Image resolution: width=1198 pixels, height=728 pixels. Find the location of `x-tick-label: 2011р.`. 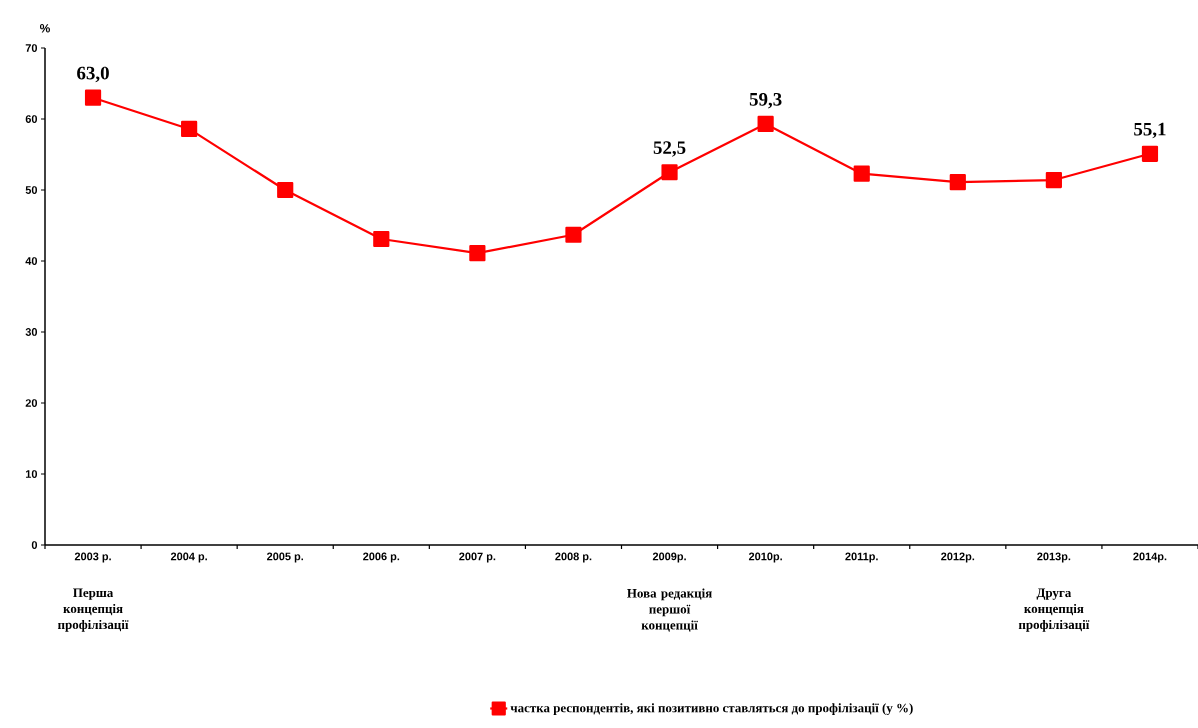

x-tick-label: 2011р. is located at coordinates (861, 557).